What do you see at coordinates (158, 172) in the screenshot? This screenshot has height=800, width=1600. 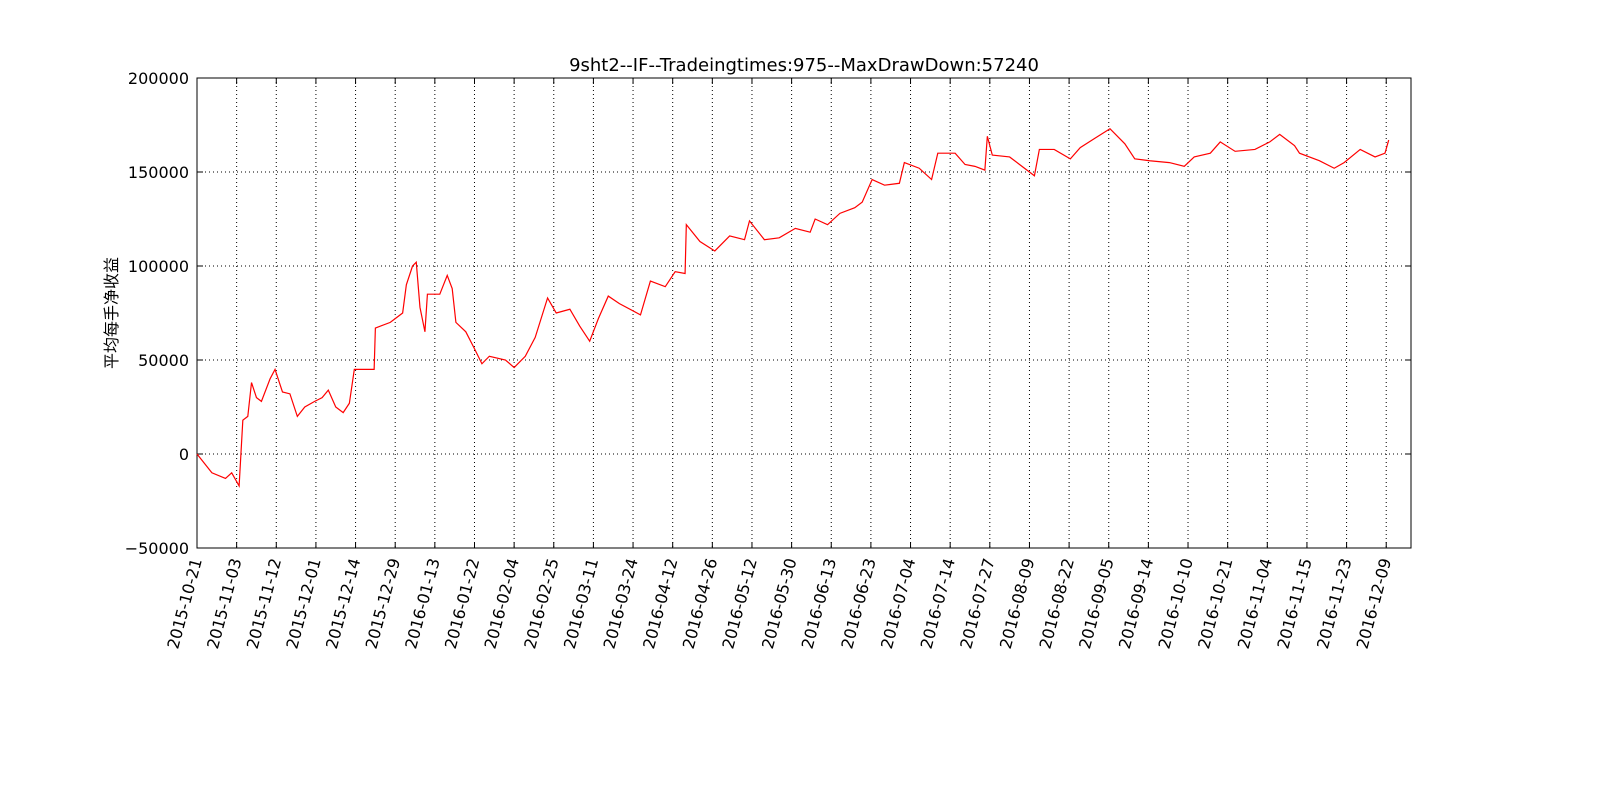 I see `y-tick-label: 150000` at bounding box center [158, 172].